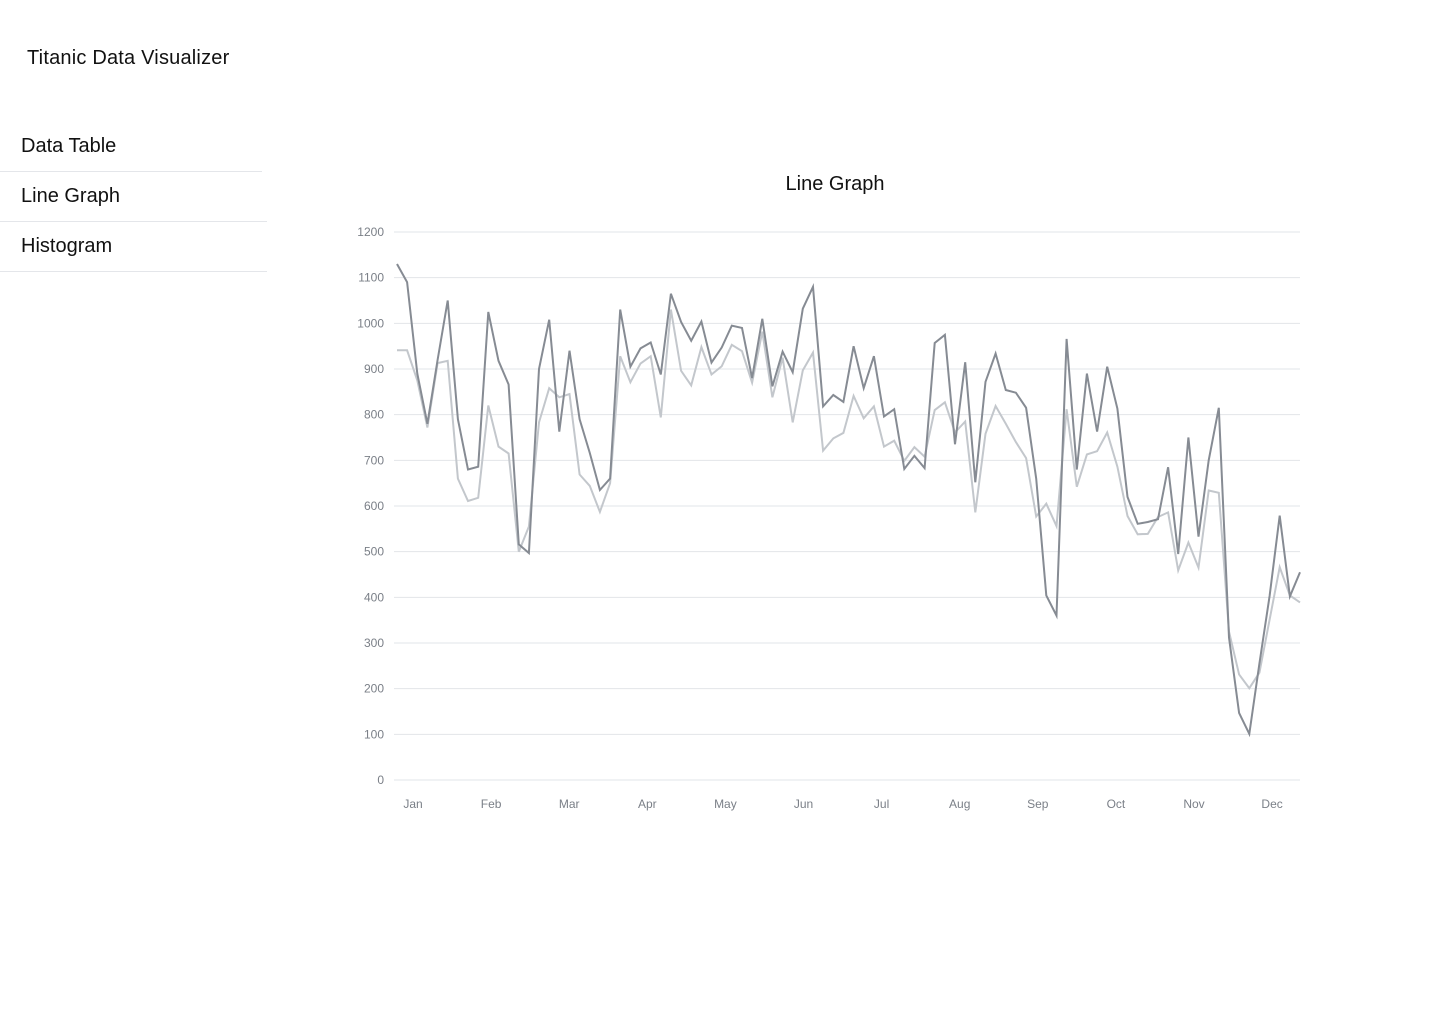 The image size is (1440, 1024). I want to click on y-tick-label: 400, so click(374, 597).